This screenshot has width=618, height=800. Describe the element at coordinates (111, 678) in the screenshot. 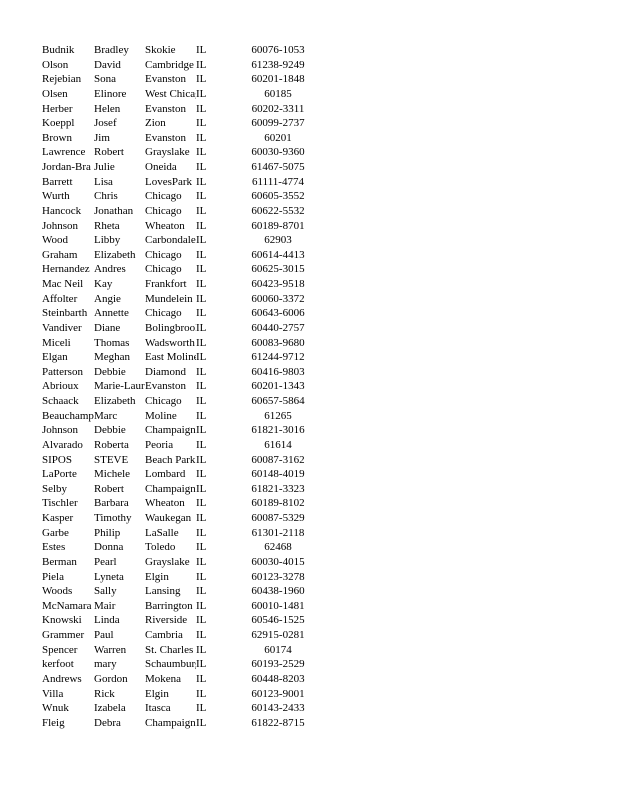

I see `first-name-cell: Gordon` at that location.